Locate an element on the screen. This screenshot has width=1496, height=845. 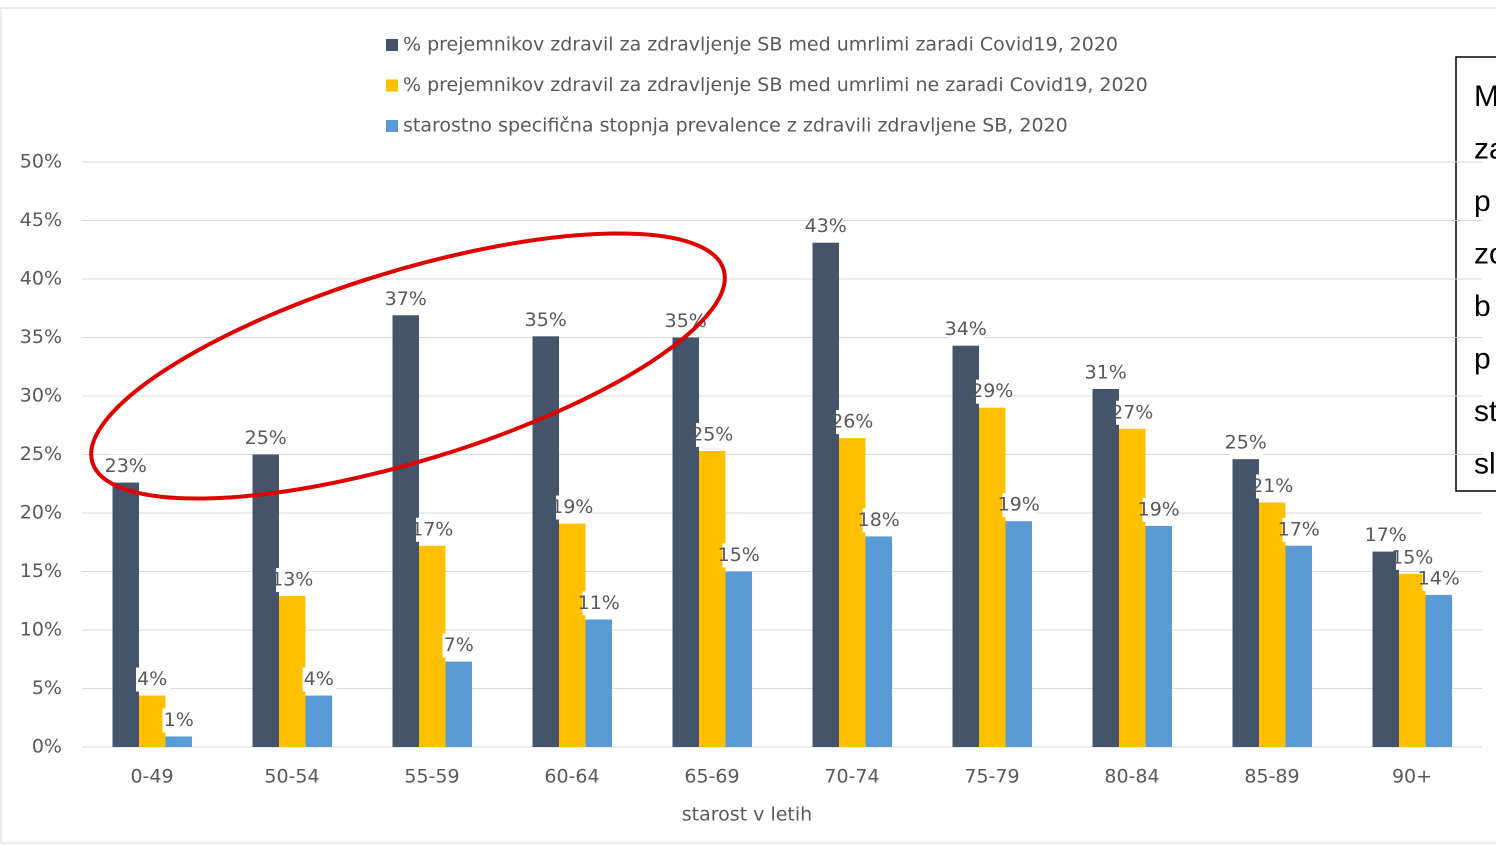
value-label: 29% is located at coordinates (992, 391).